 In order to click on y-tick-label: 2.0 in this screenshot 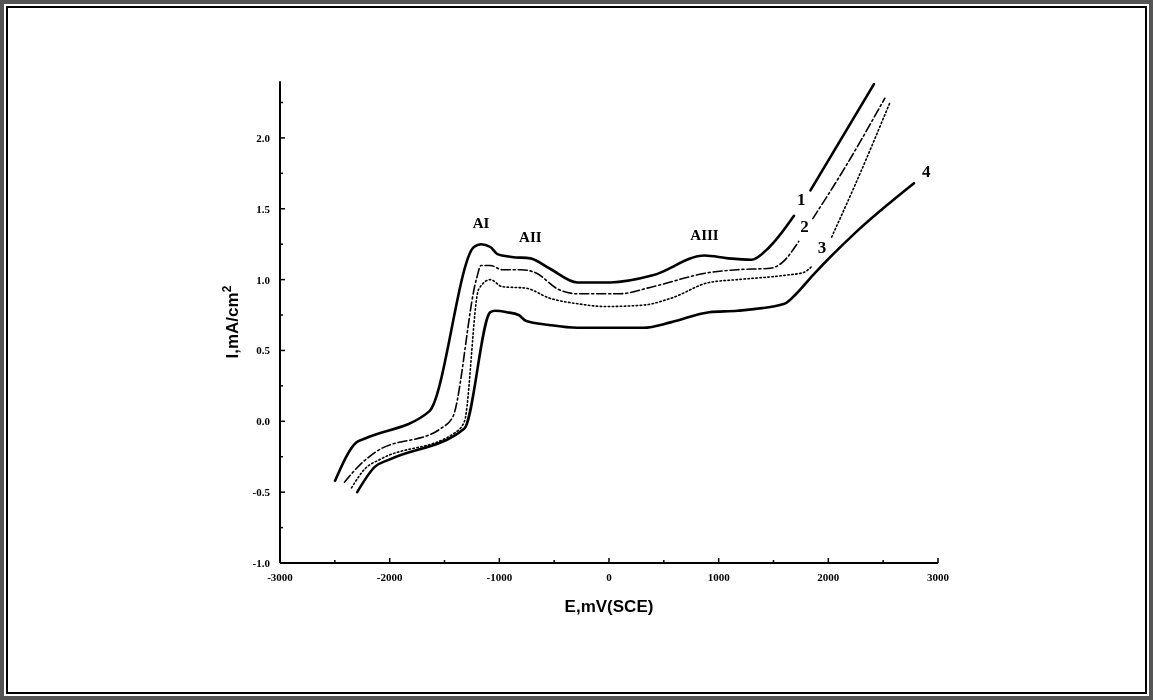, I will do `click(263, 137)`.